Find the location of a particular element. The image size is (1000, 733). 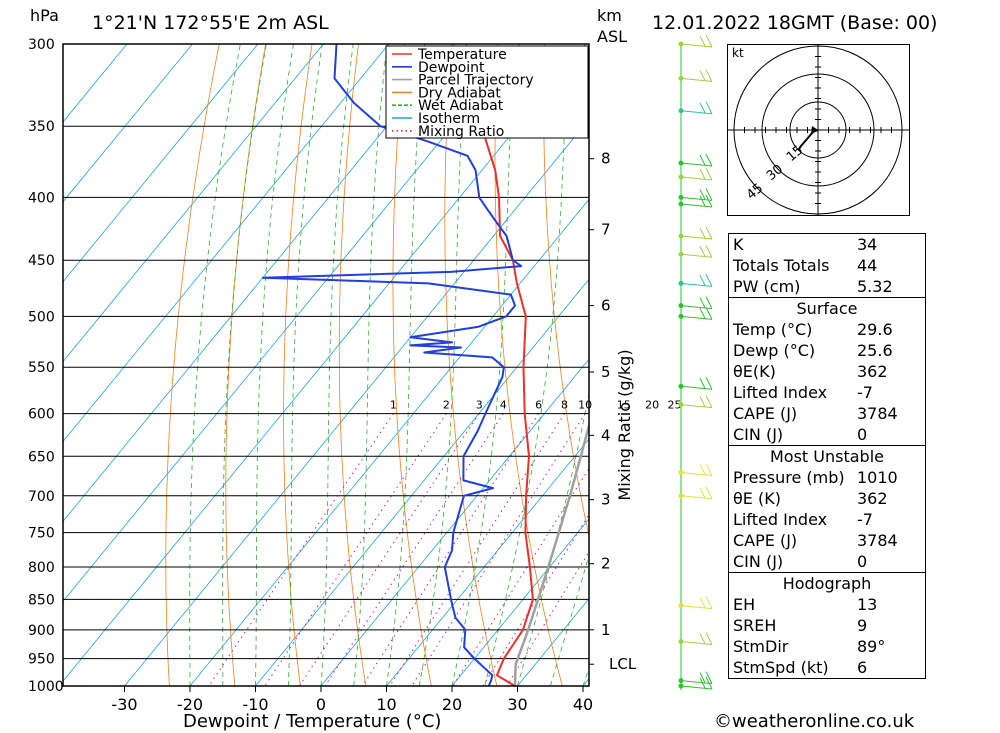

km-tick-label: 1 is located at coordinates (606, 630).